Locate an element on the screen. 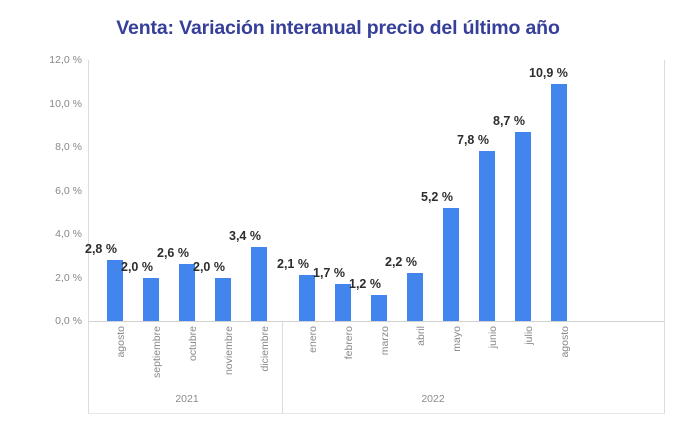 Image resolution: width=676 pixels, height=421 pixels. category-slot: febrero is located at coordinates (343, 355).